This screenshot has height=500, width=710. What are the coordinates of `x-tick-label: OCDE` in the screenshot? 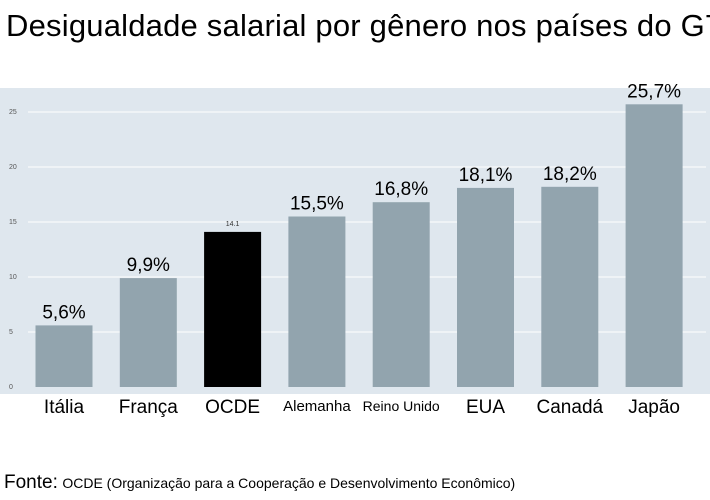 It's located at (232, 407).